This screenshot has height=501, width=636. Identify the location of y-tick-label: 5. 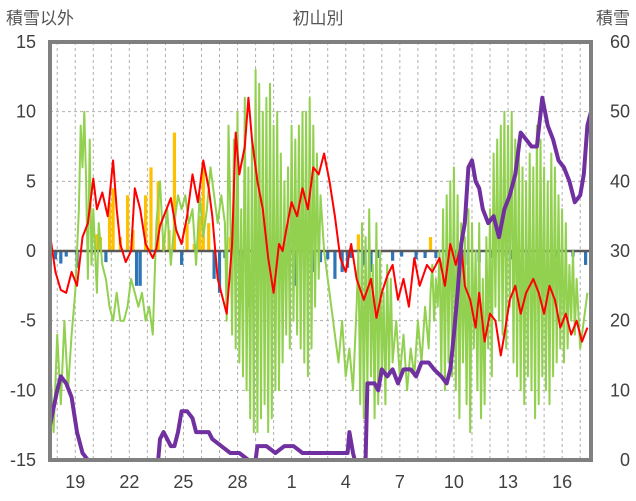
(31, 181).